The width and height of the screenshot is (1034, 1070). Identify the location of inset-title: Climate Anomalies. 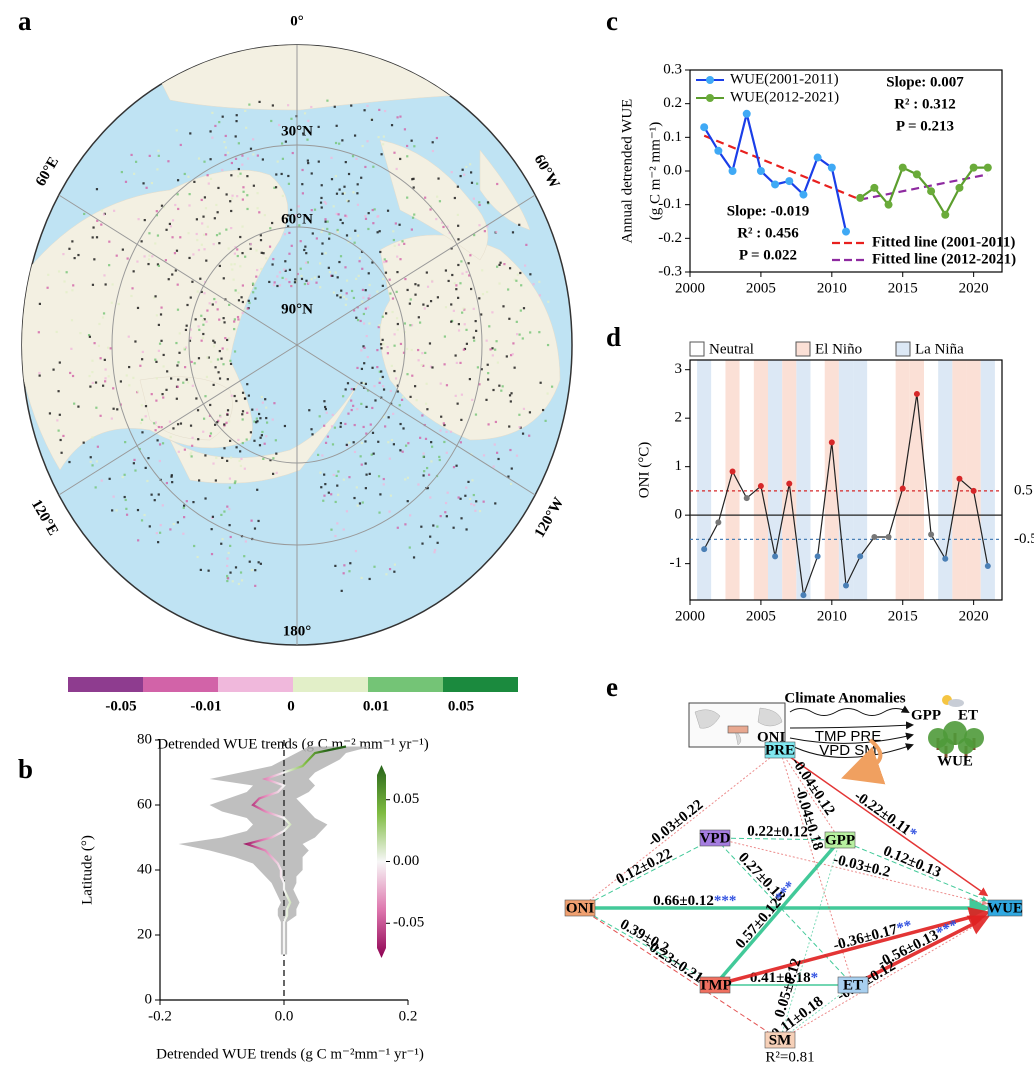
(844, 698).